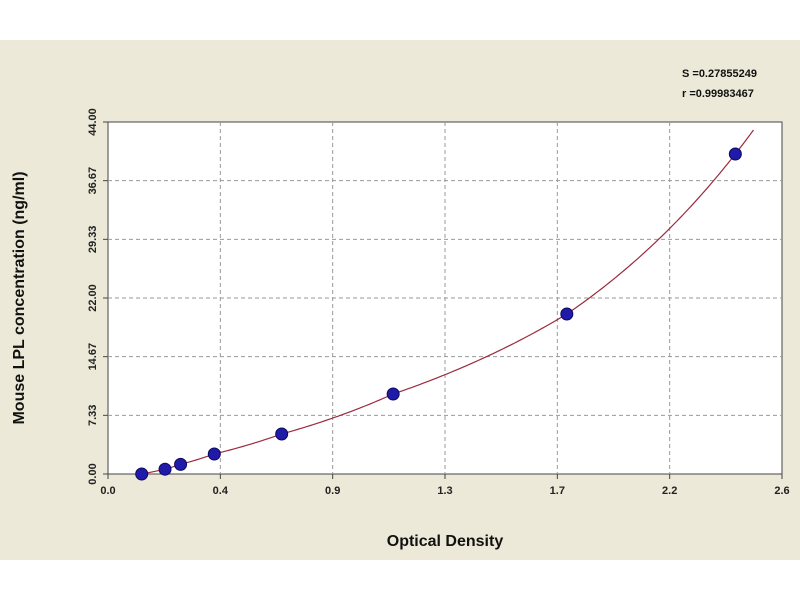  What do you see at coordinates (107, 491) in the screenshot?
I see `x-tick-label: 0.0` at bounding box center [107, 491].